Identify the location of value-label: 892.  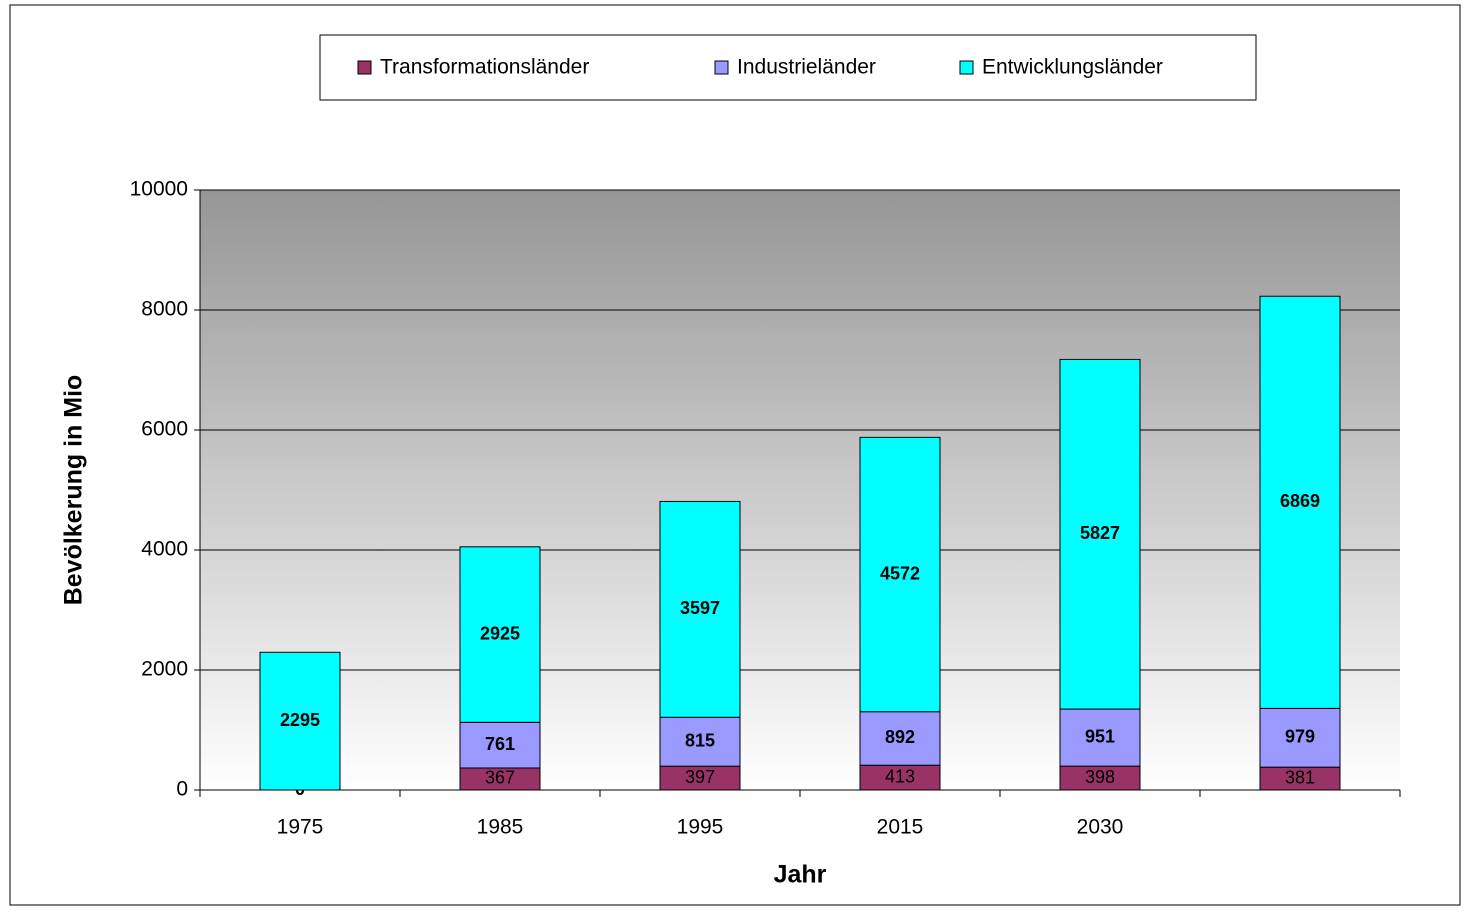
(900, 737).